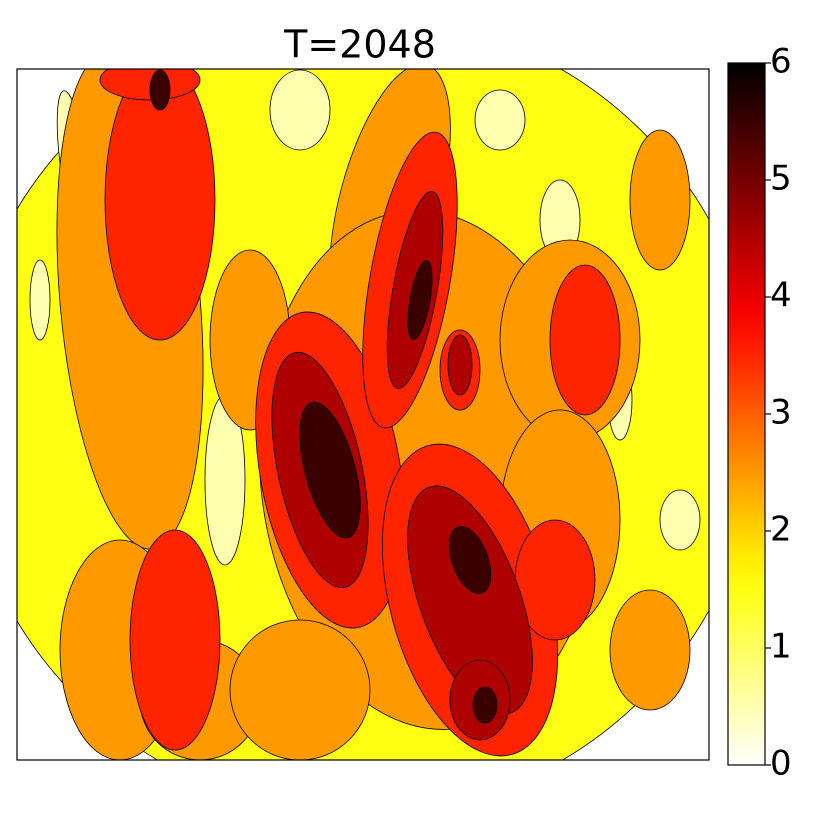 This screenshot has width=830, height=830. What do you see at coordinates (746, 414) in the screenshot?
I see `colorbar` at bounding box center [746, 414].